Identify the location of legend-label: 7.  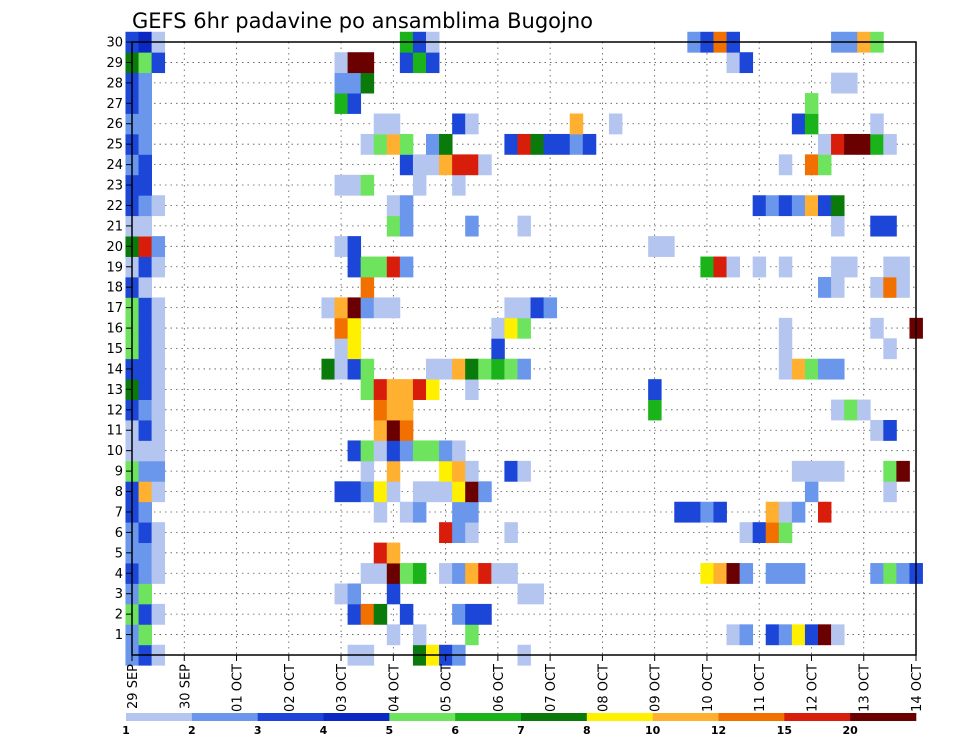
(521, 730).